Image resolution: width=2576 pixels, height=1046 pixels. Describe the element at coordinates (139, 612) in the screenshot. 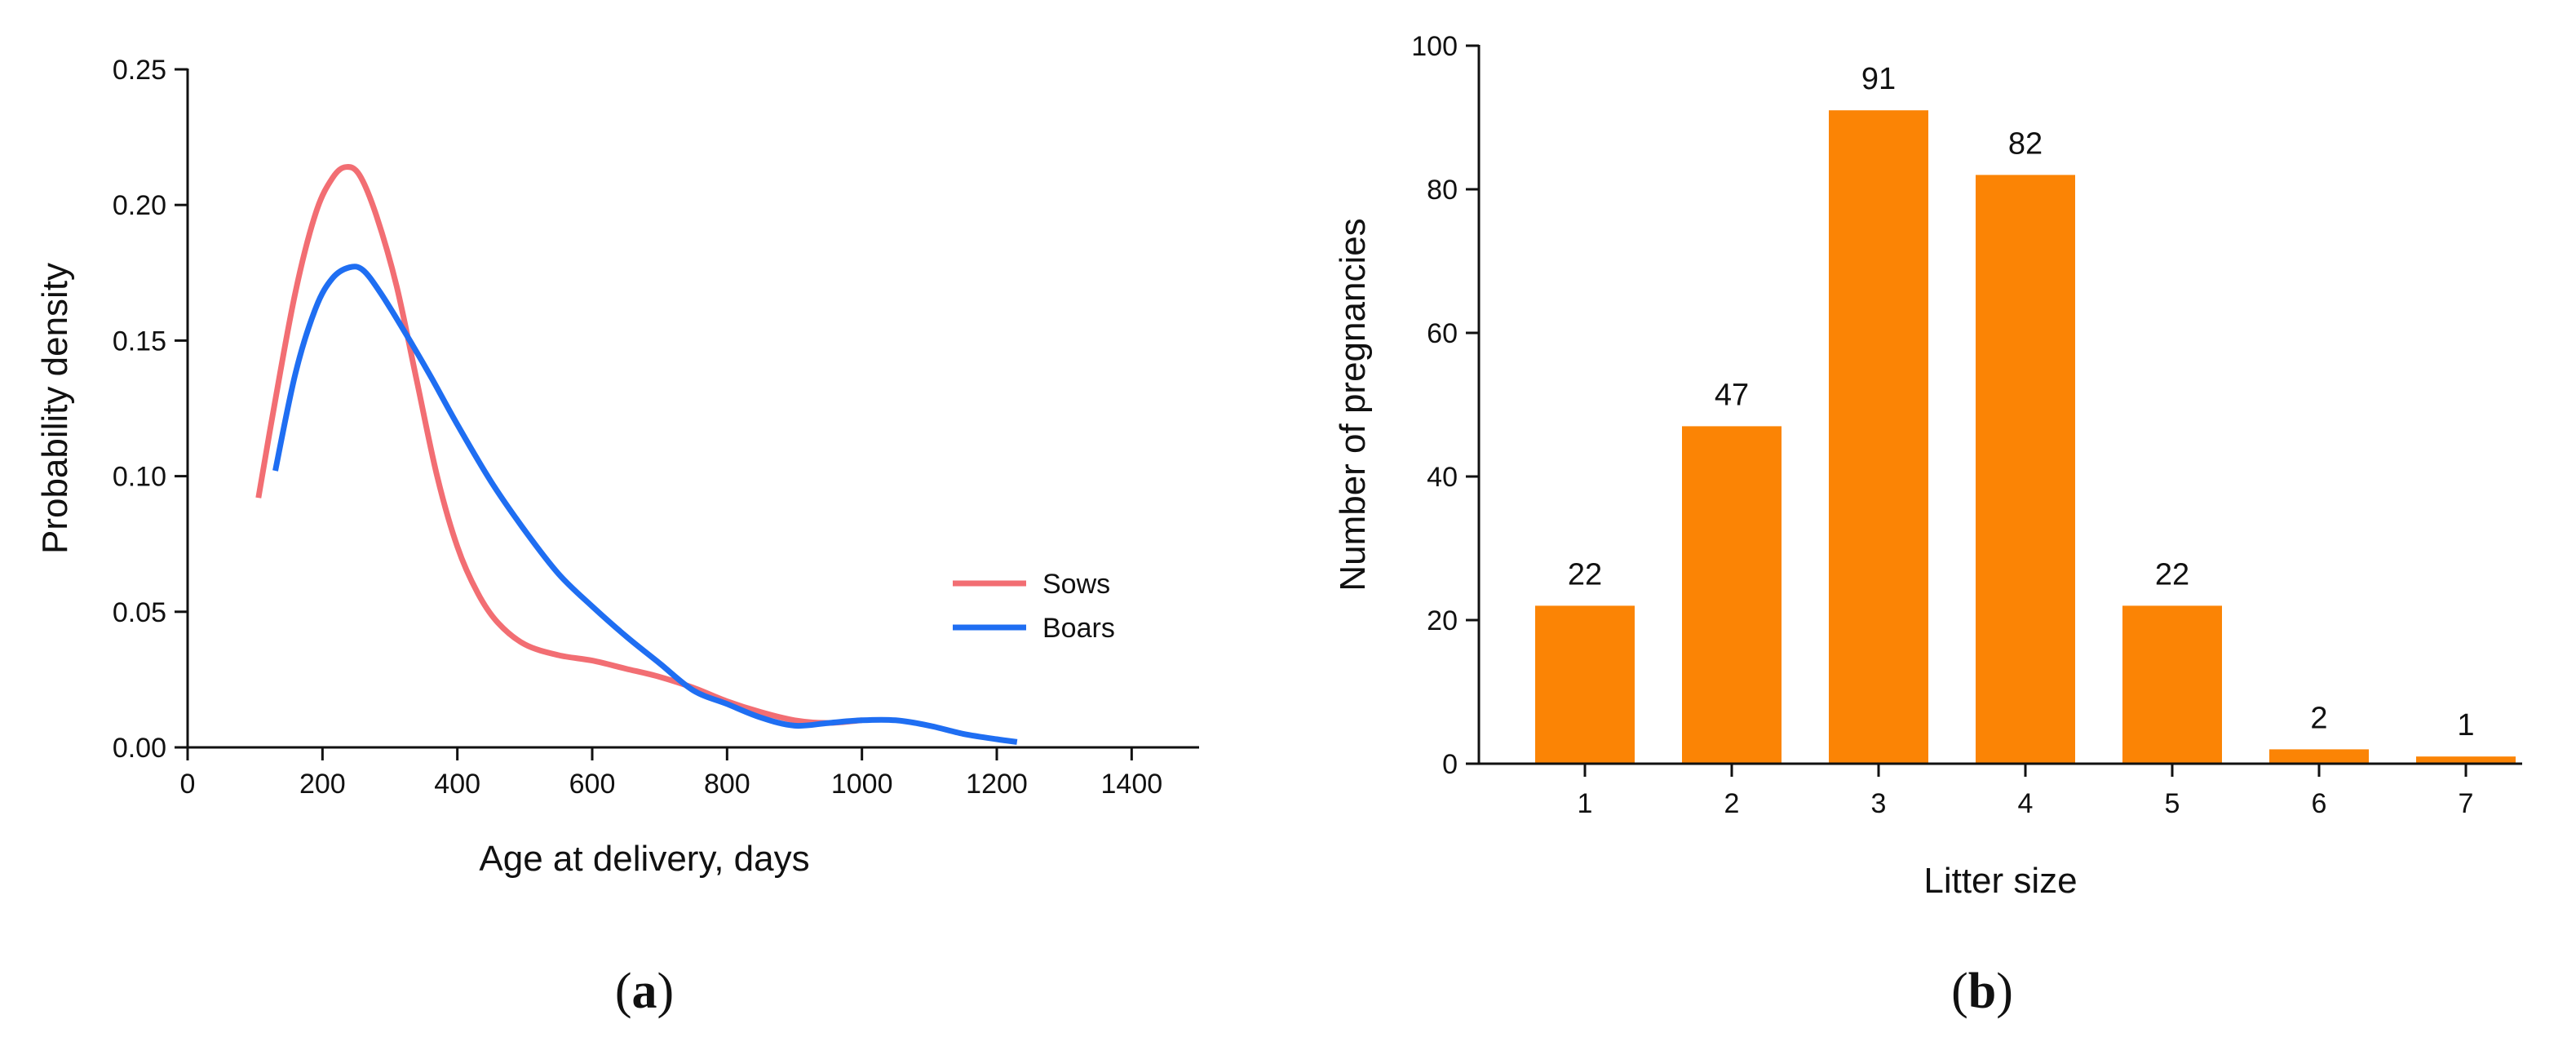

I see `chart-a-y-tick-label: 0.05` at that location.